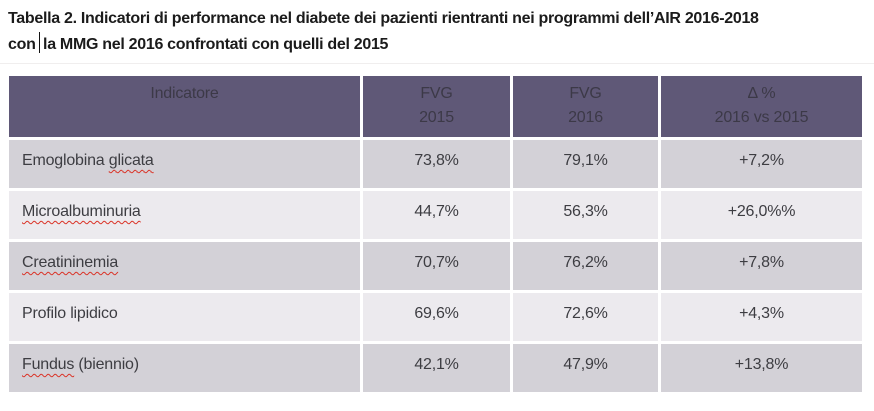 The image size is (874, 411). What do you see at coordinates (585, 368) in the screenshot?
I see `fvg-2016-cell: 47,9%` at bounding box center [585, 368].